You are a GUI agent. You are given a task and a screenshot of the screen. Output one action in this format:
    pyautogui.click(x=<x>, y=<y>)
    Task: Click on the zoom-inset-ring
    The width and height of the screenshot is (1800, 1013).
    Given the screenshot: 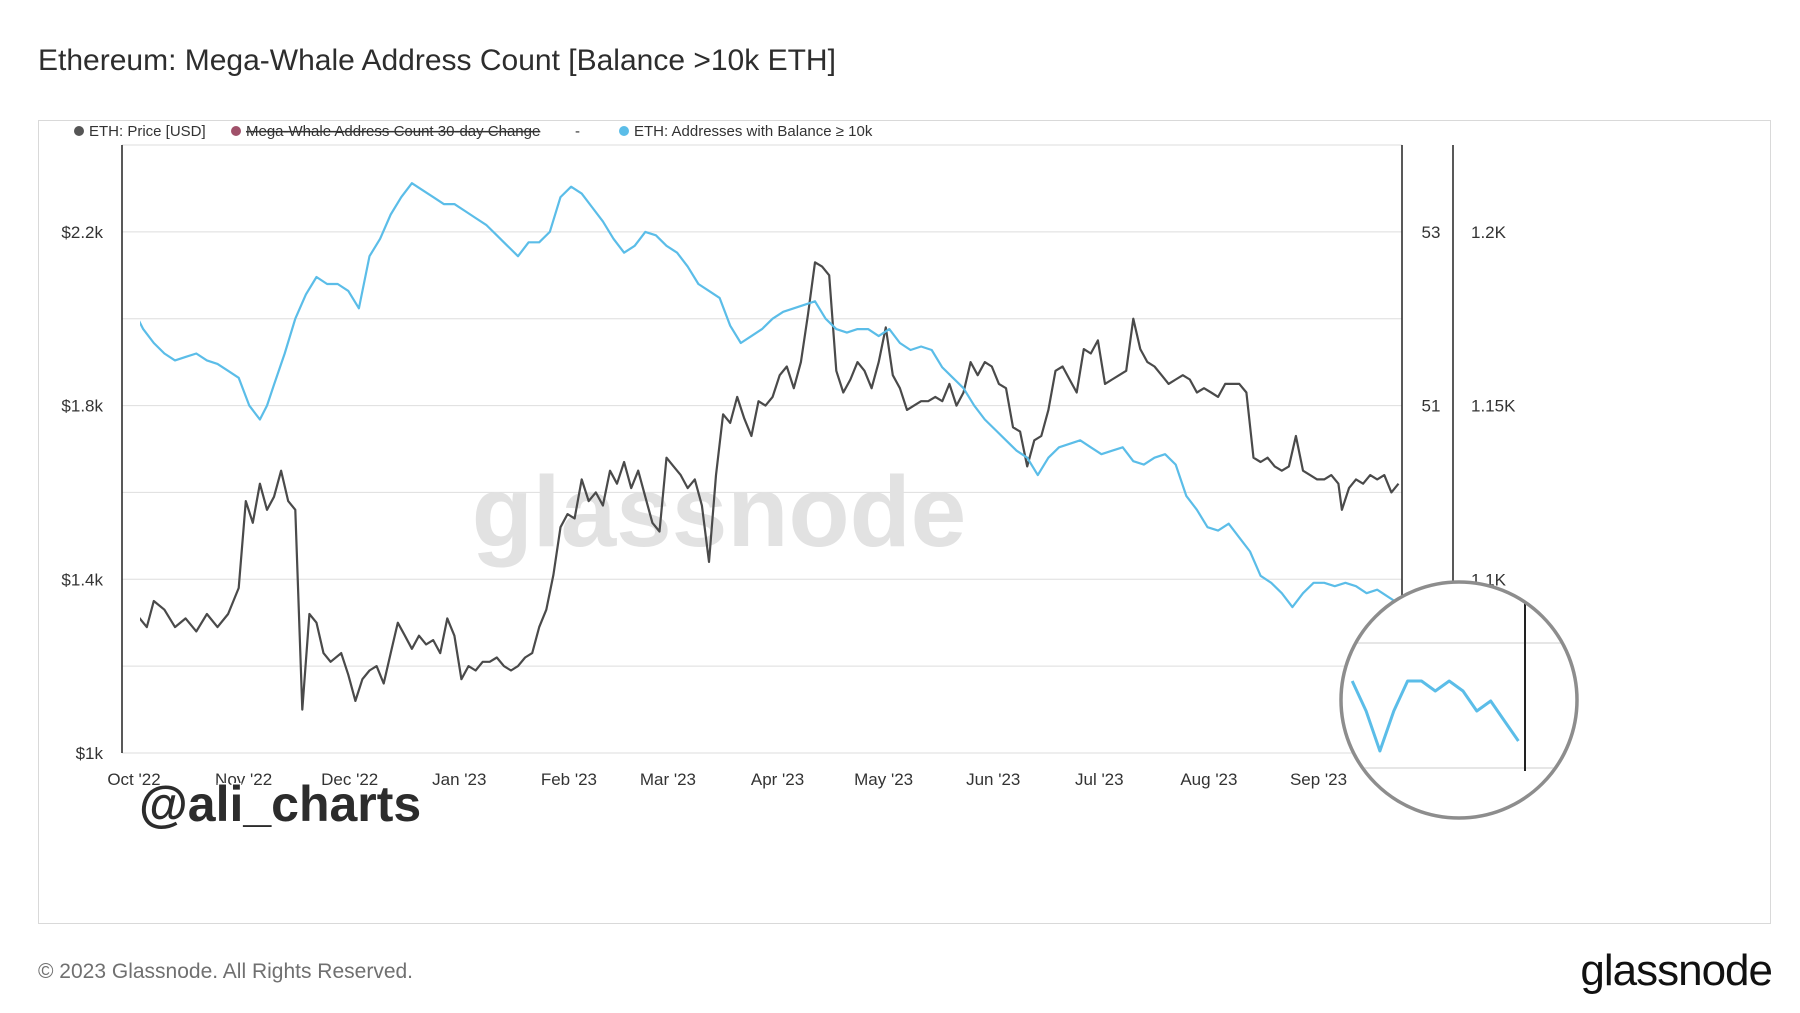 What is the action you would take?
    pyautogui.click(x=1459, y=700)
    